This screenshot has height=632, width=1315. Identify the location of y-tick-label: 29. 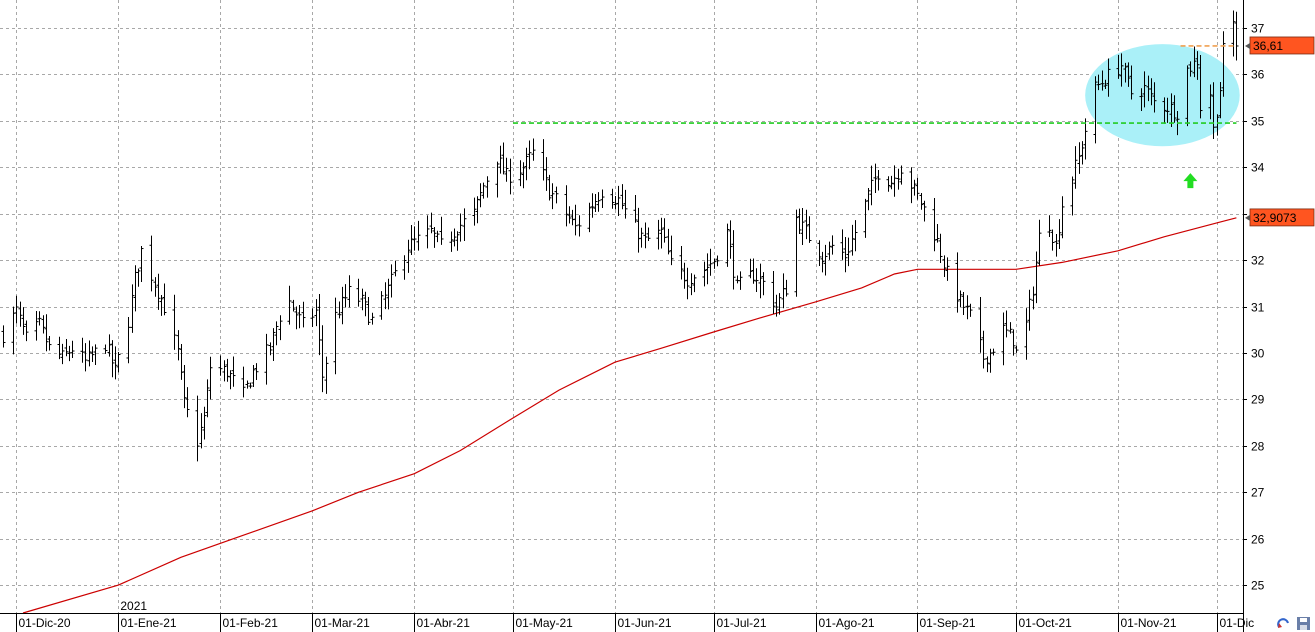
(1258, 400).